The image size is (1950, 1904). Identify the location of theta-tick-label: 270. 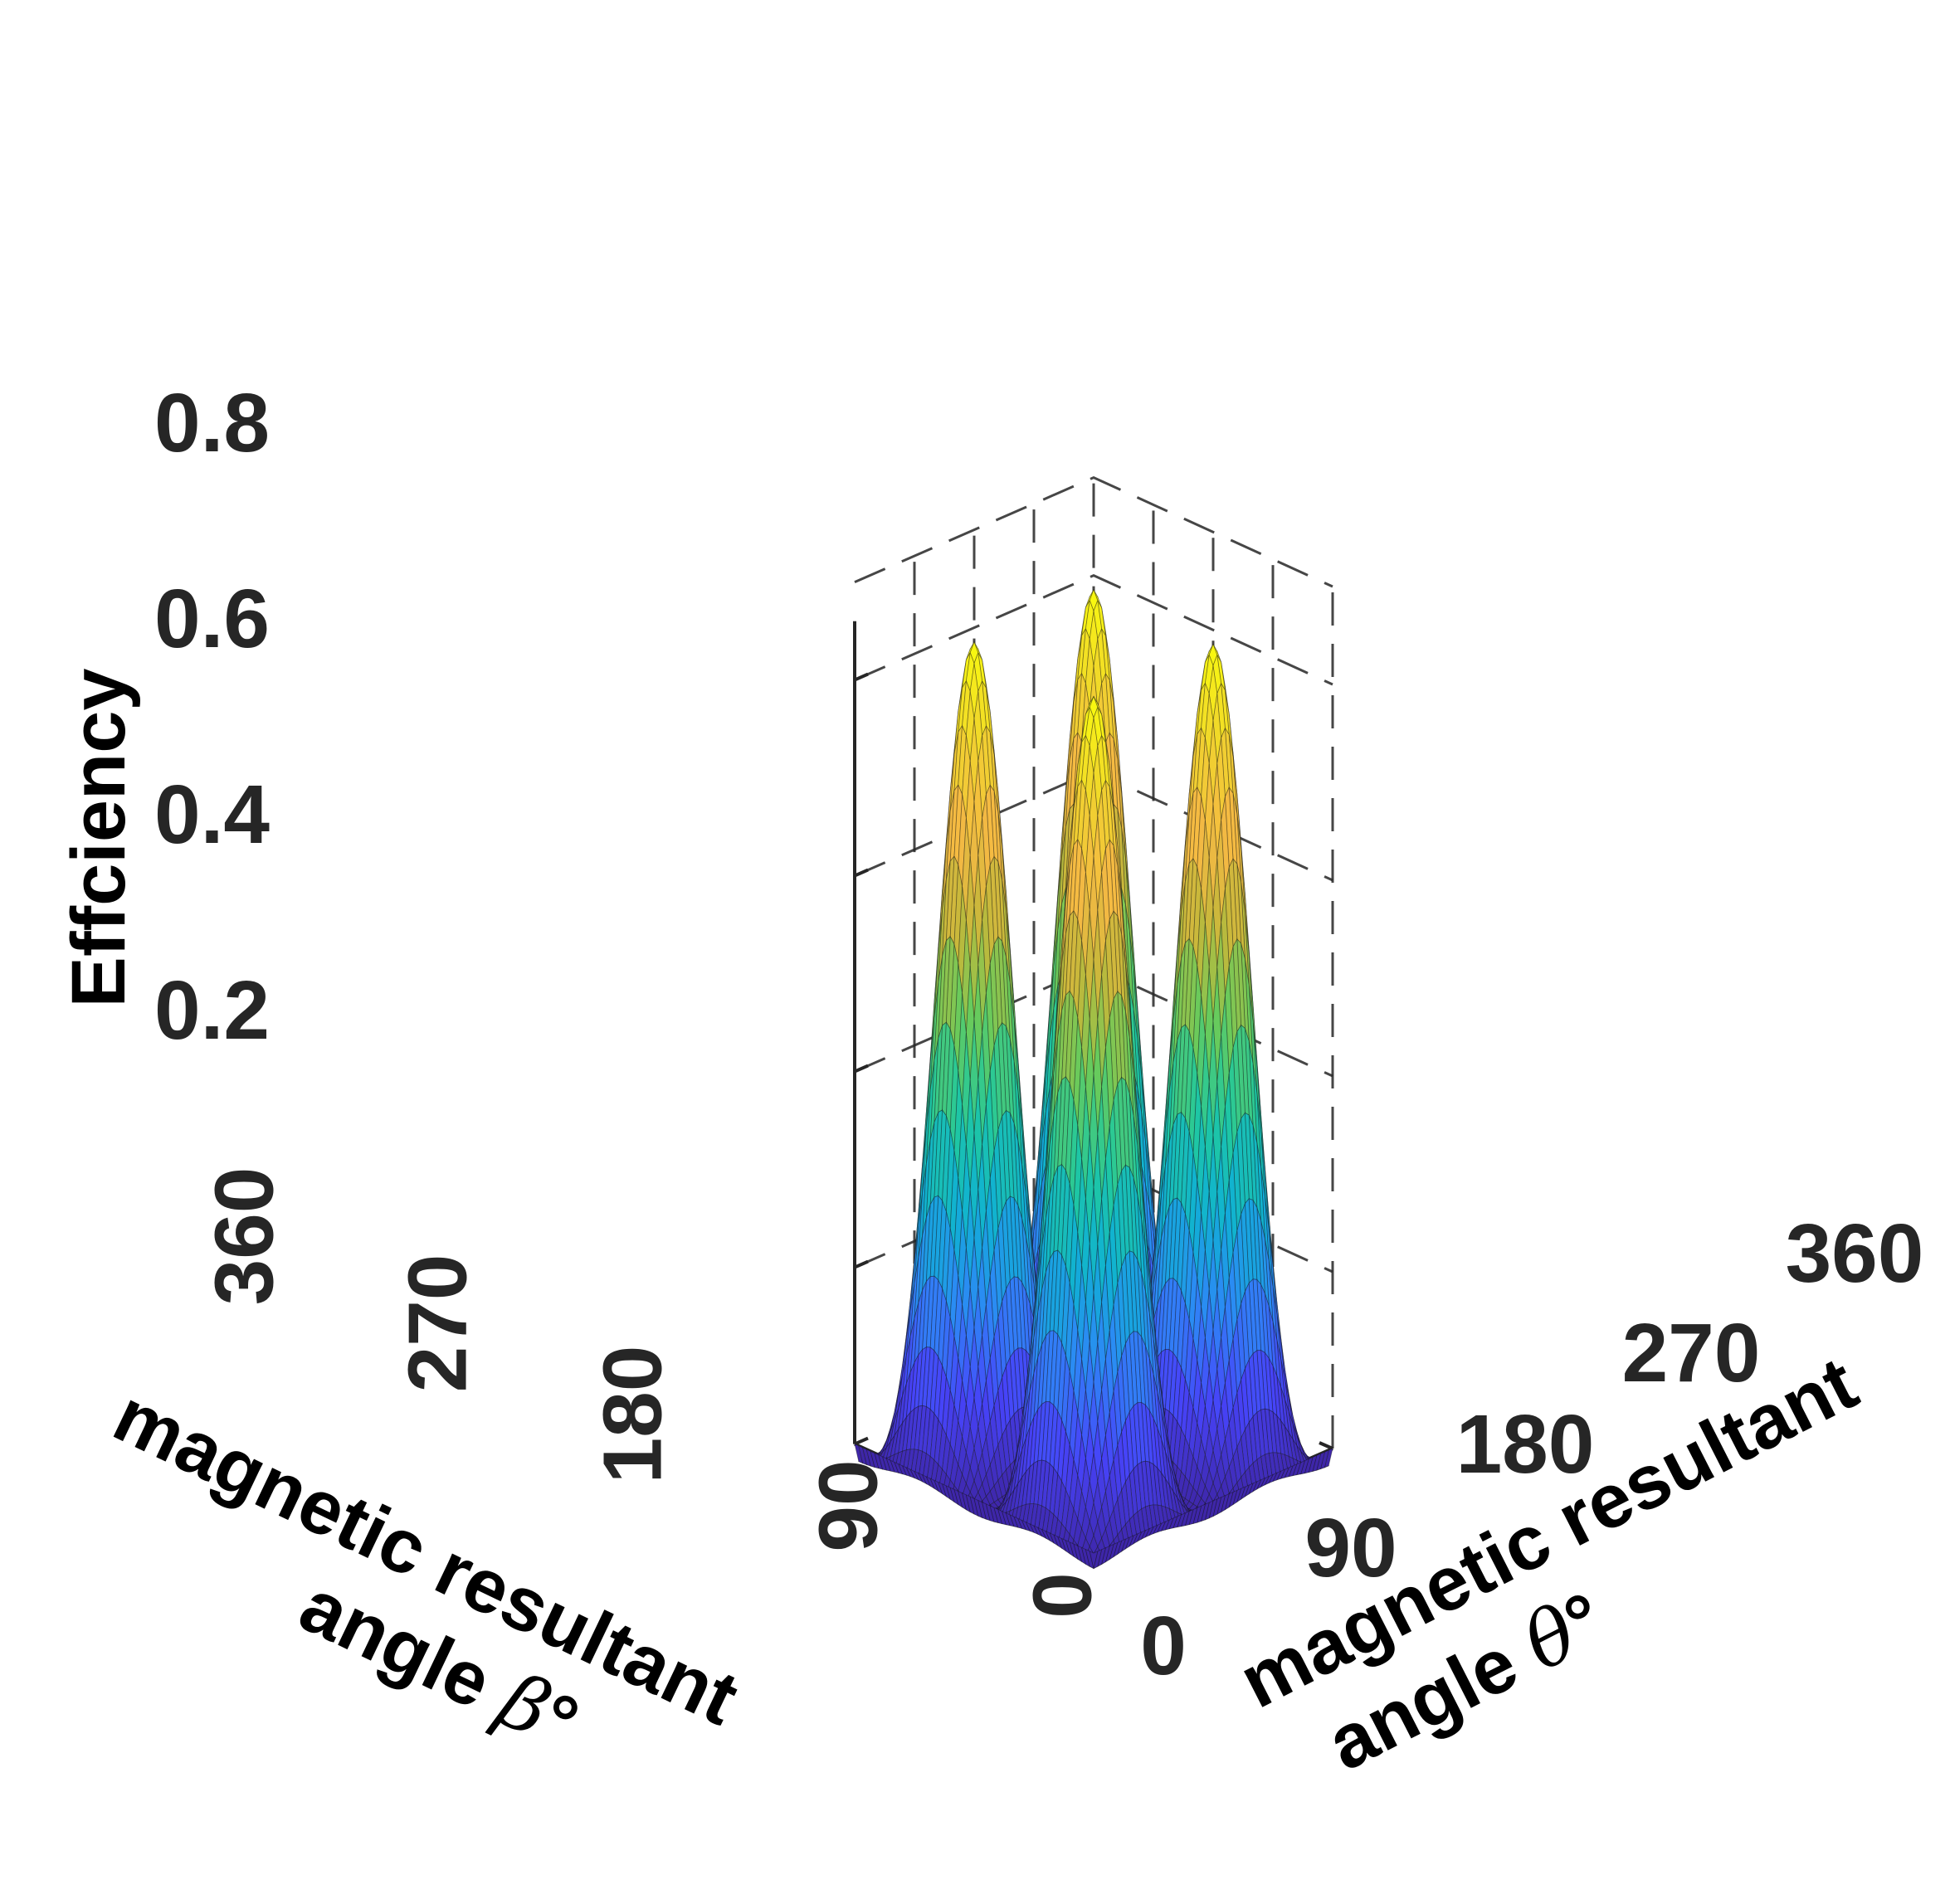
(1691, 1353).